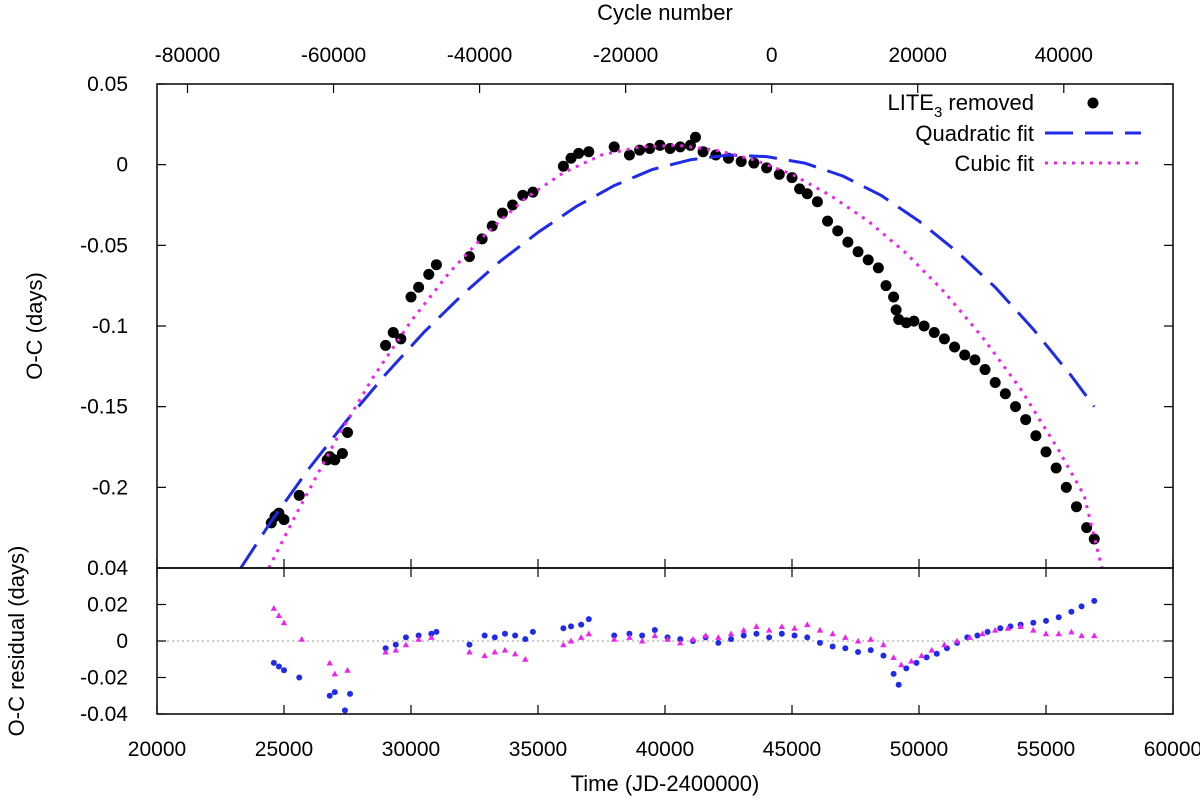  Describe the element at coordinates (187, 55) in the screenshot. I see `top-x-tick-label: -80000` at that location.